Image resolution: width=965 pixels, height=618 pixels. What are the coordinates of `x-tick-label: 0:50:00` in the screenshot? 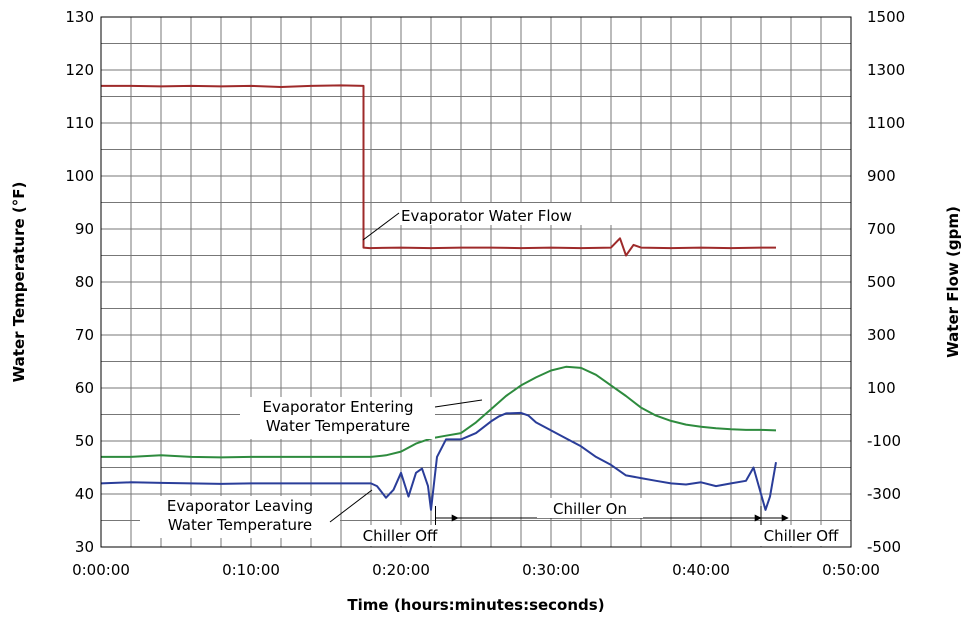 It's located at (851, 570).